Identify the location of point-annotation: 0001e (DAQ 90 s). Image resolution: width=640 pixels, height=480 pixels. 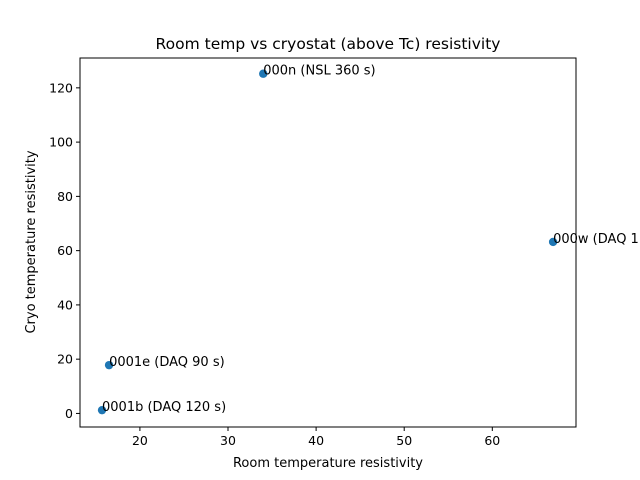
(167, 362).